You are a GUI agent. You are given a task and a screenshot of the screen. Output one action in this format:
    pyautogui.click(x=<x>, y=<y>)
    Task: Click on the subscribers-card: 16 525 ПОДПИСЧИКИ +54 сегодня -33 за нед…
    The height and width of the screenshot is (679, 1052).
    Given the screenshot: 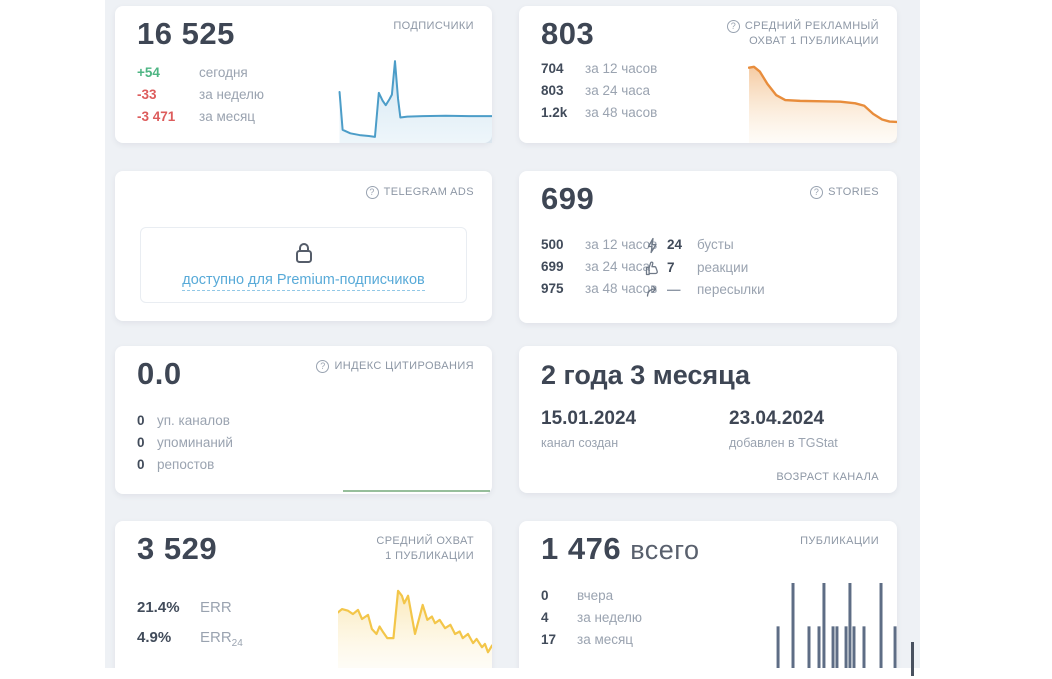 What is the action you would take?
    pyautogui.click(x=303, y=74)
    